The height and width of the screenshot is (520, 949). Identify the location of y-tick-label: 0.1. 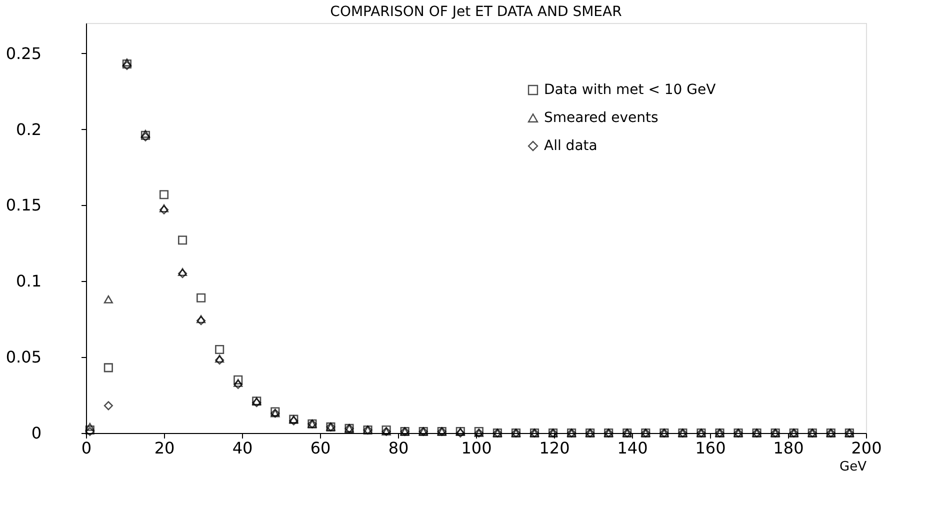
(29, 281).